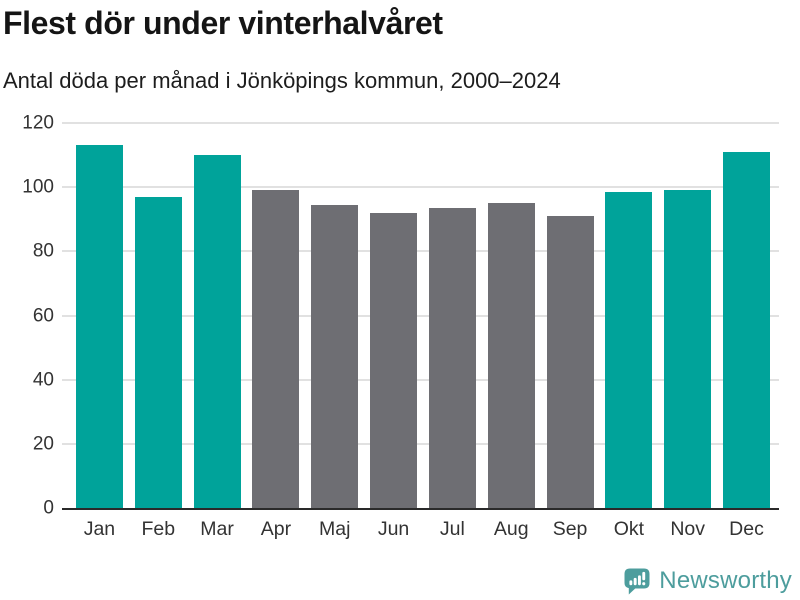  What do you see at coordinates (747, 329) in the screenshot?
I see `bar-dec` at bounding box center [747, 329].